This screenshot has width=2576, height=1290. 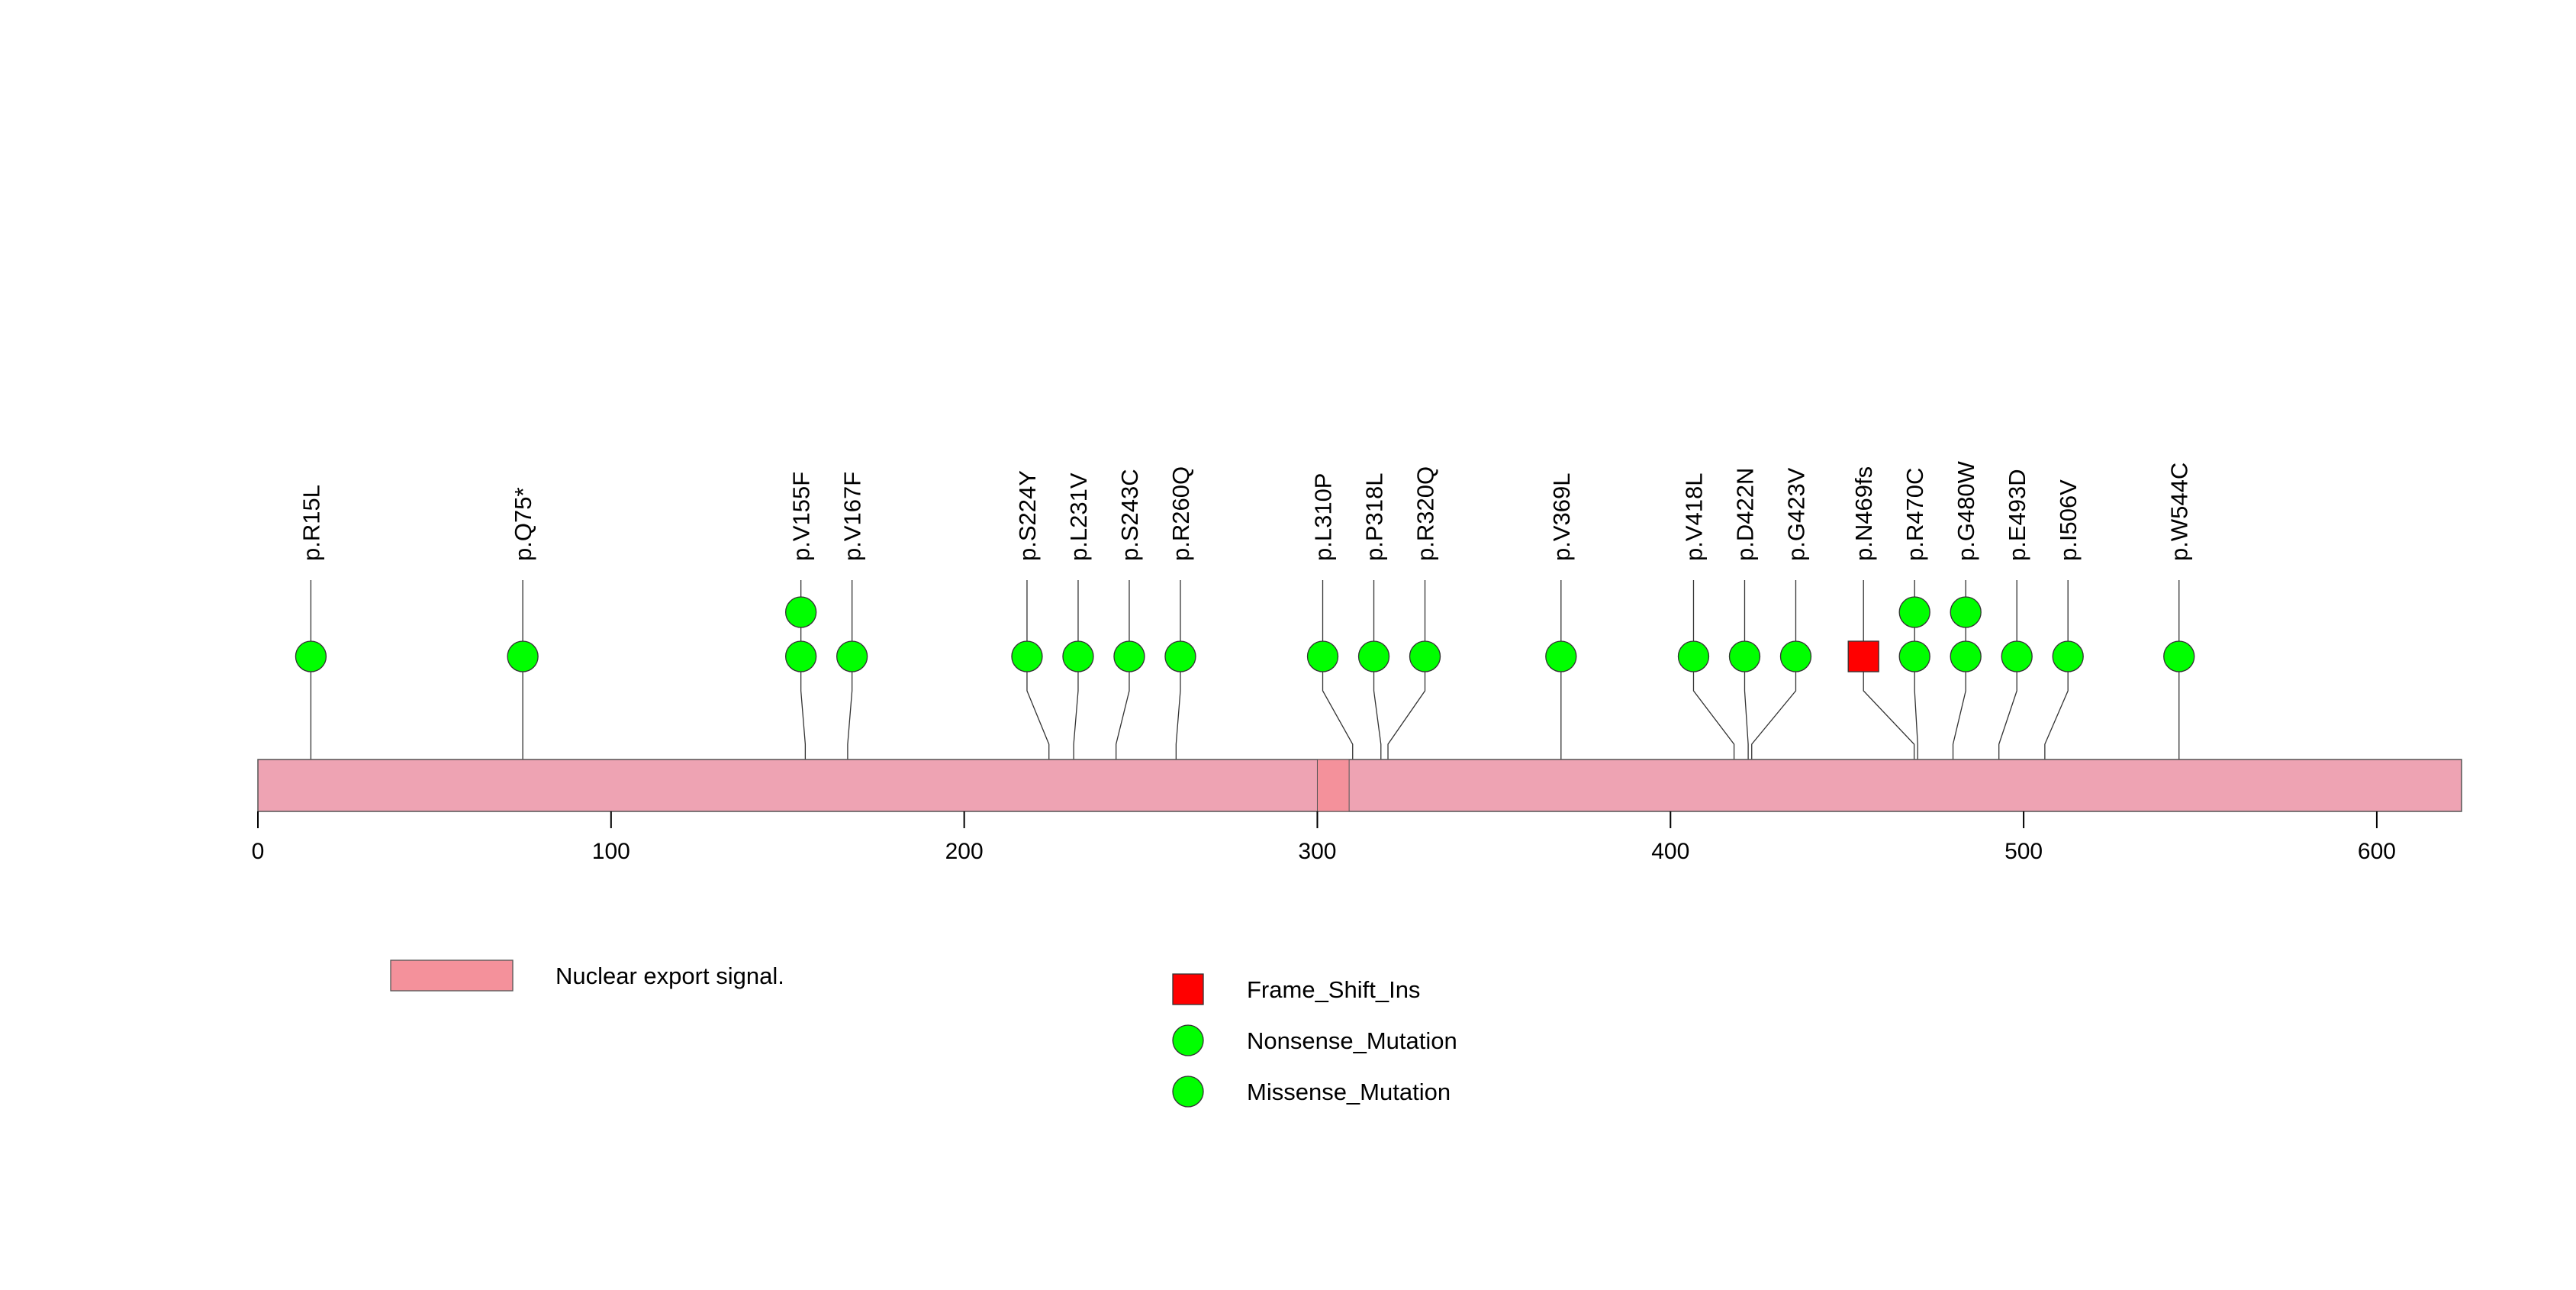 I want to click on mutation-label-p.R15L: p.R15L, so click(x=311, y=523).